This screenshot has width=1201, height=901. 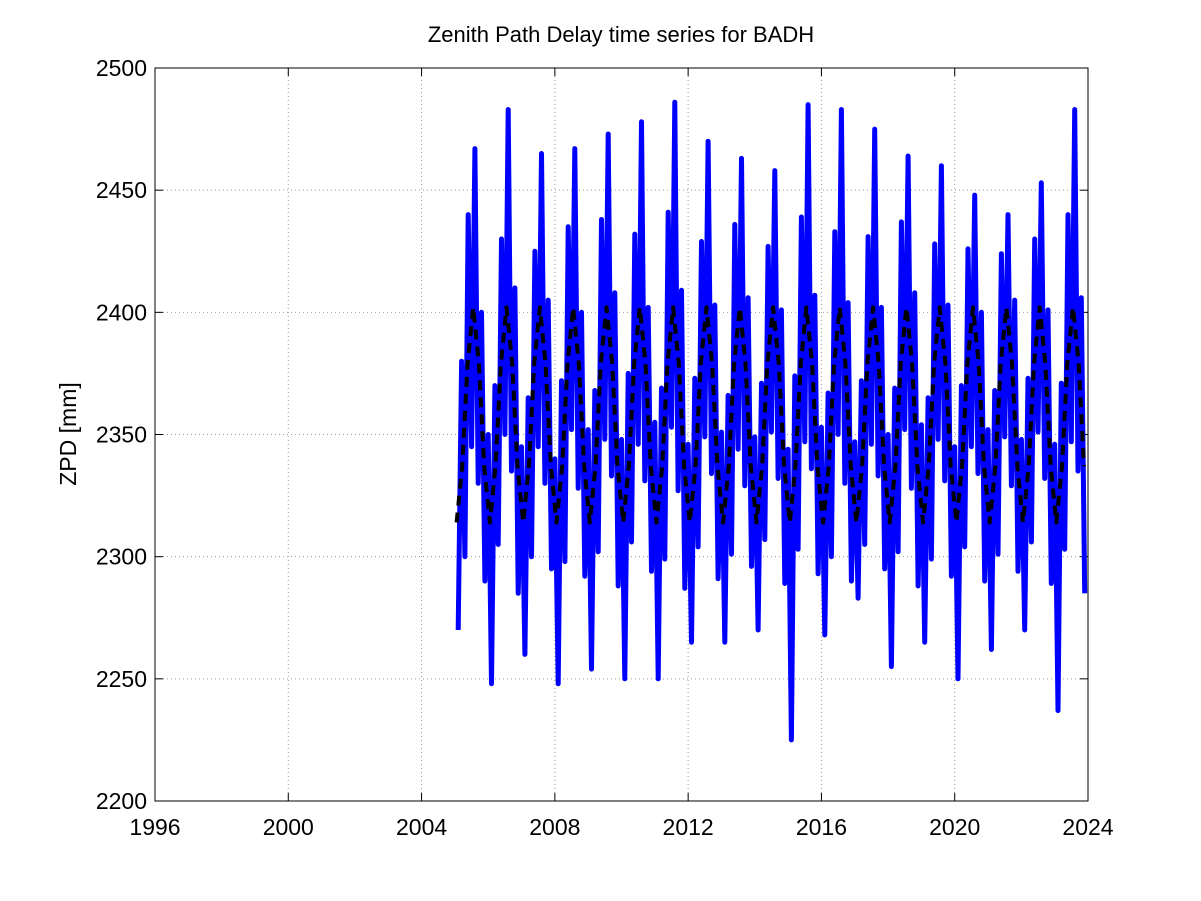 What do you see at coordinates (121, 68) in the screenshot?
I see `y-tick-label: 2500` at bounding box center [121, 68].